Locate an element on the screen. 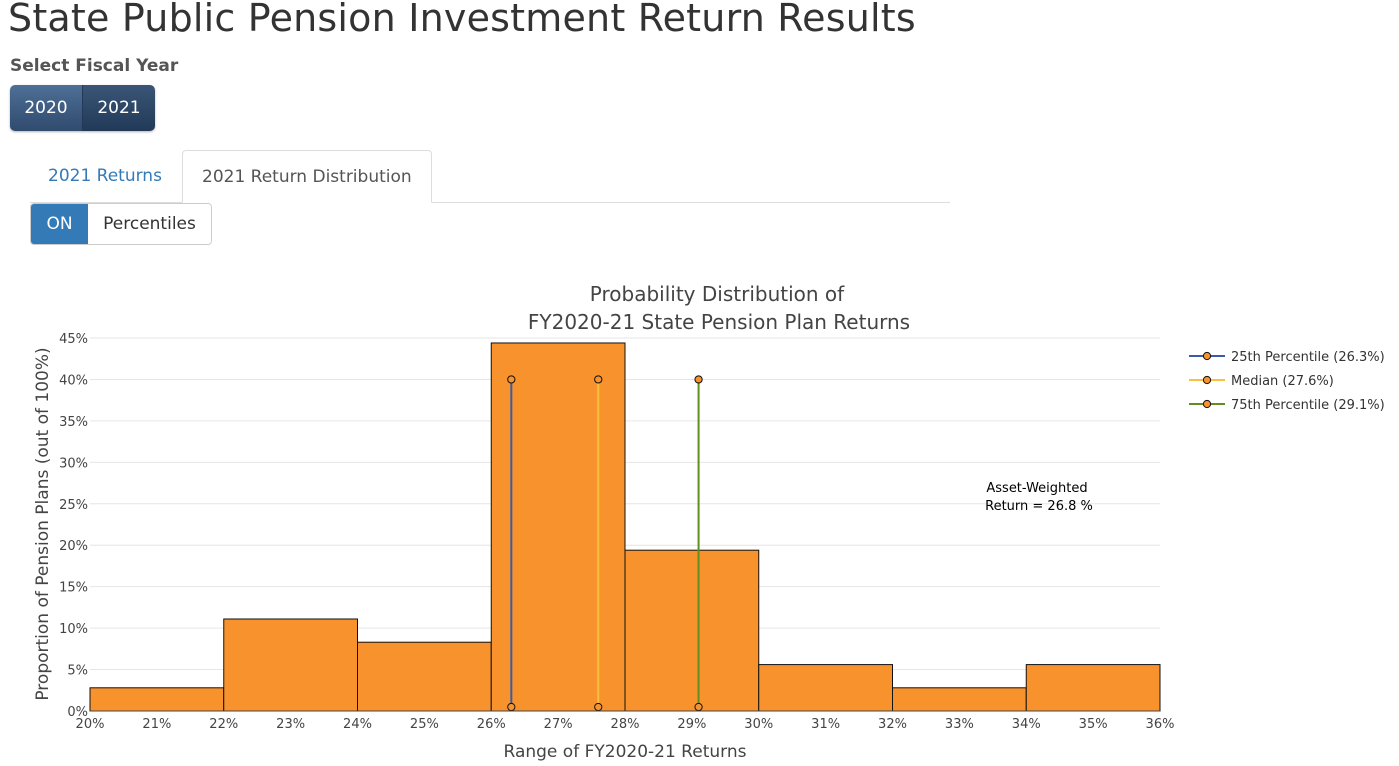  x-tick-label: 32% is located at coordinates (892, 724).